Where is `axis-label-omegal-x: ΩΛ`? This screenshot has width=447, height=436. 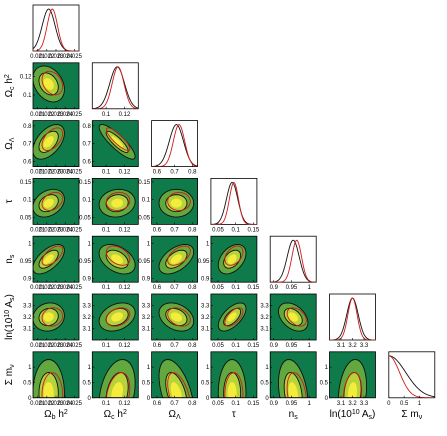 axis-label-omegal-x: ΩΛ is located at coordinates (175, 415).